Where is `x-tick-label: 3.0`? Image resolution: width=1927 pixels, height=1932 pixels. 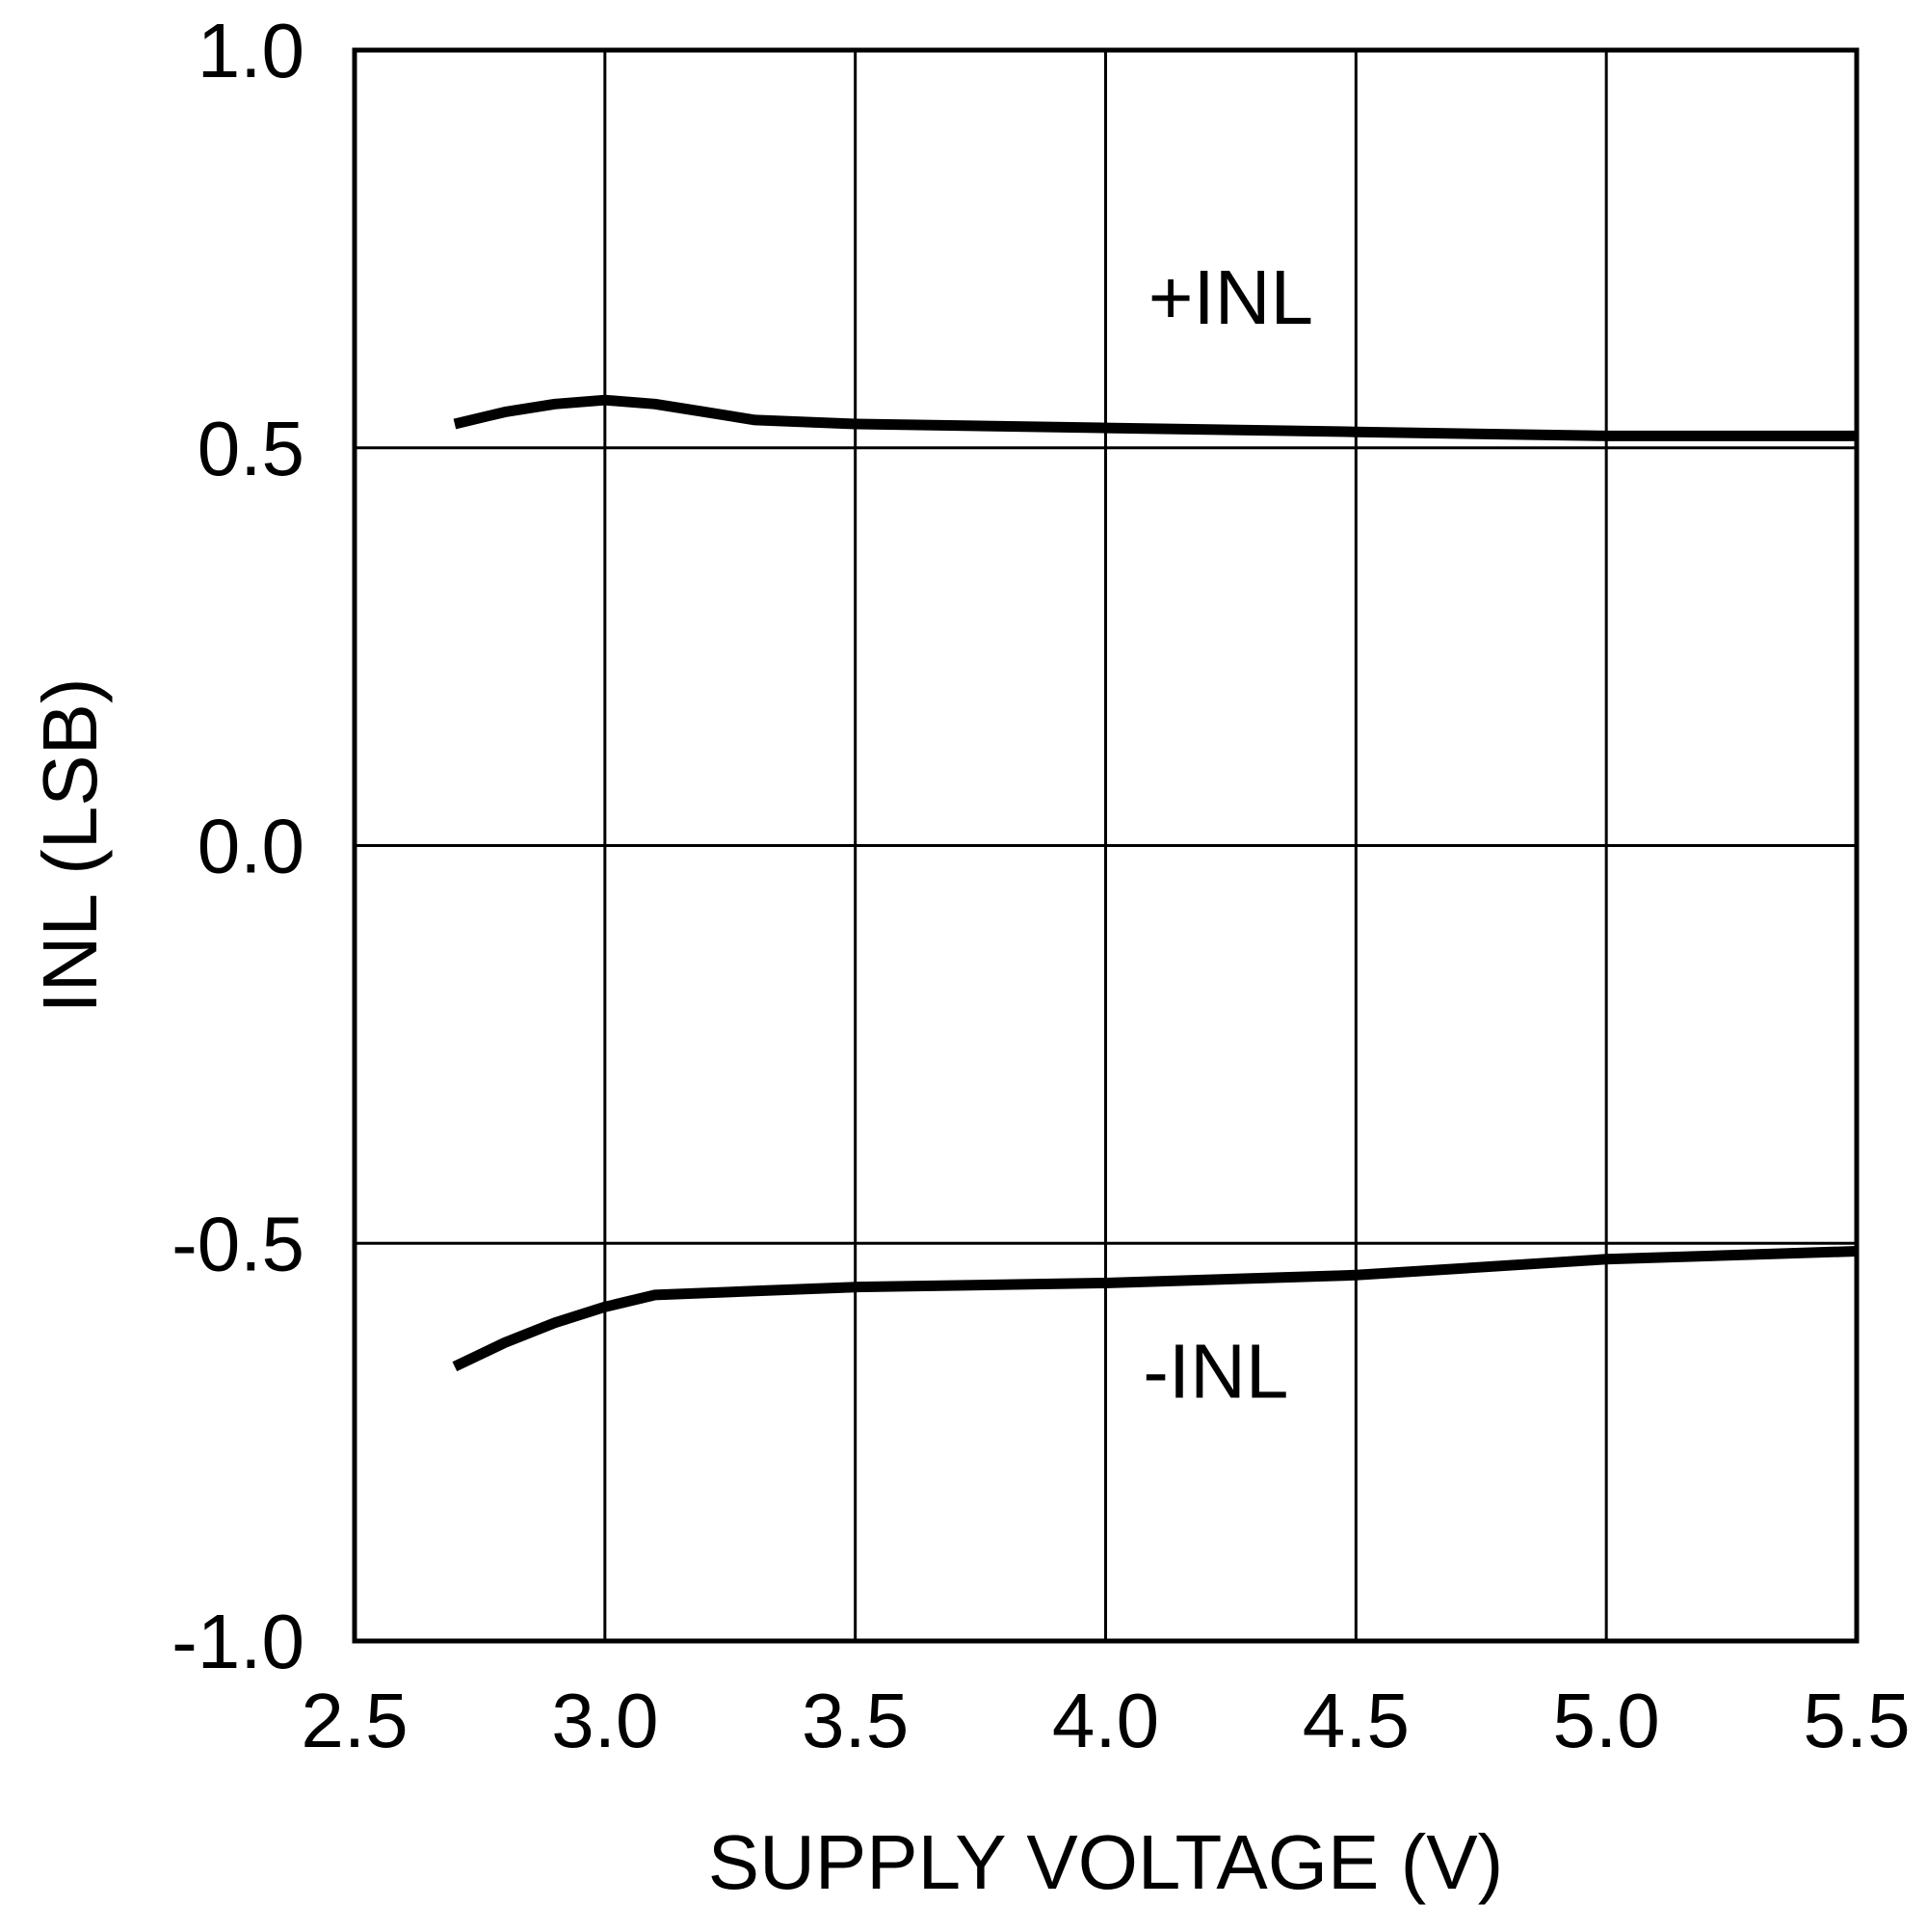 x-tick-label: 3.0 is located at coordinates (604, 1720).